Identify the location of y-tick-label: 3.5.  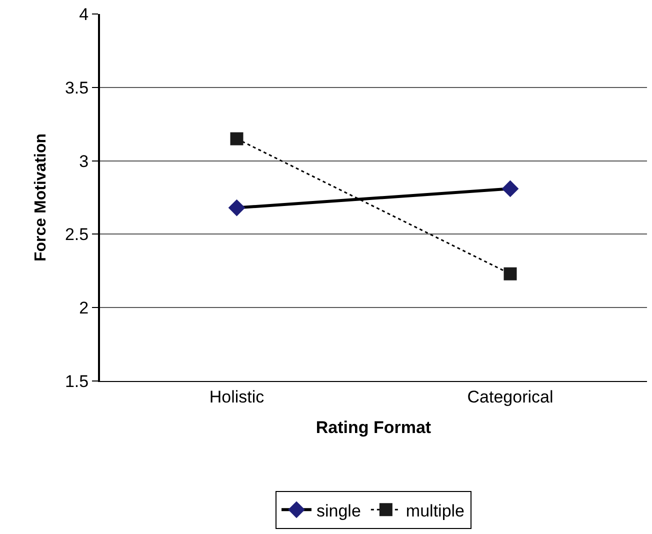
(76, 88).